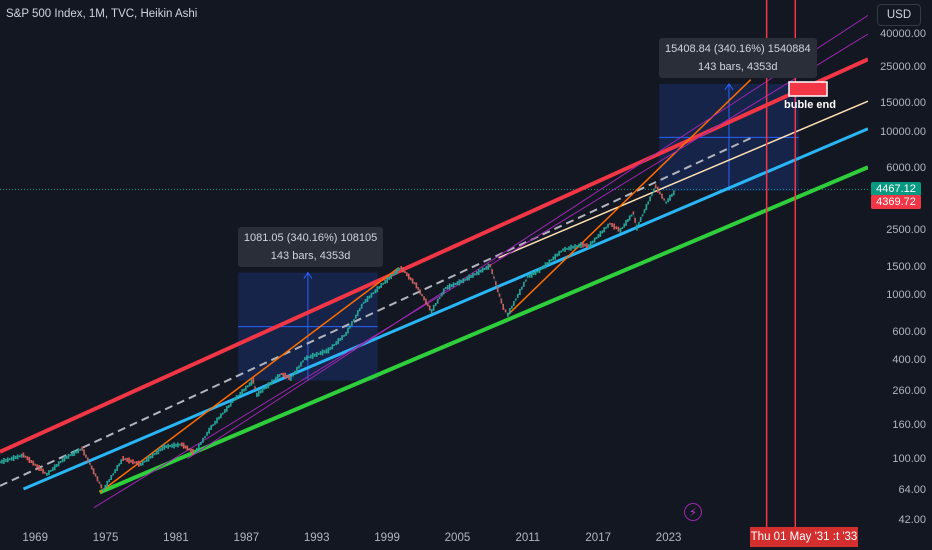 This screenshot has width=932, height=550. I want to click on range-measure-arrow, so click(308, 275).